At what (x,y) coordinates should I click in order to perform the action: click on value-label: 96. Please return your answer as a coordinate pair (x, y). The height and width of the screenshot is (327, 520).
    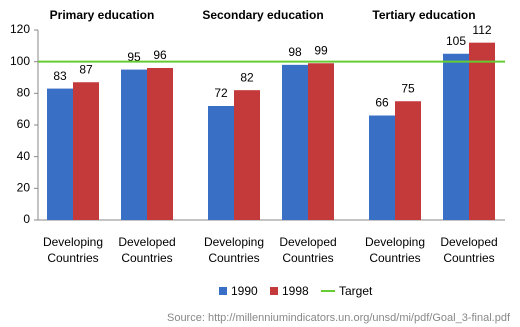
    Looking at the image, I should click on (160, 55).